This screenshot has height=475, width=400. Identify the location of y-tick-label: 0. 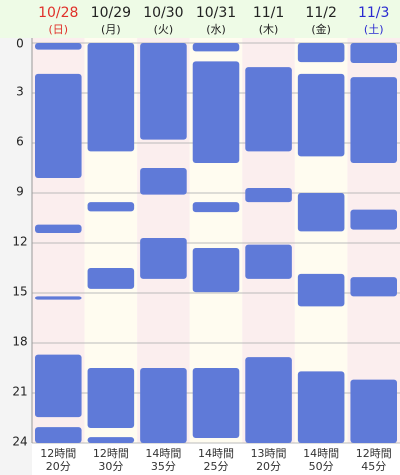
(20, 44).